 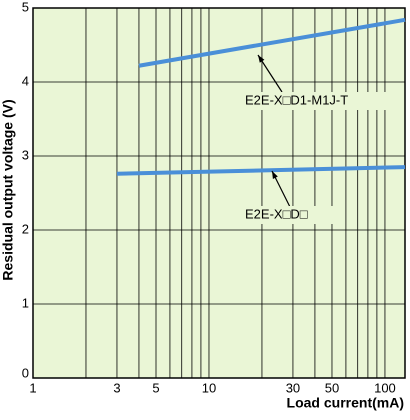 What do you see at coordinates (8, 189) in the screenshot?
I see `y-axis-label: Residual output voltage (V)` at bounding box center [8, 189].